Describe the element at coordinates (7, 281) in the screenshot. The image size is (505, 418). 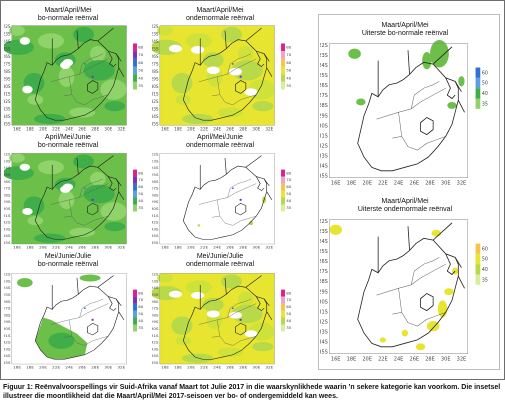
I see `lat-tick-label: 23S` at that location.